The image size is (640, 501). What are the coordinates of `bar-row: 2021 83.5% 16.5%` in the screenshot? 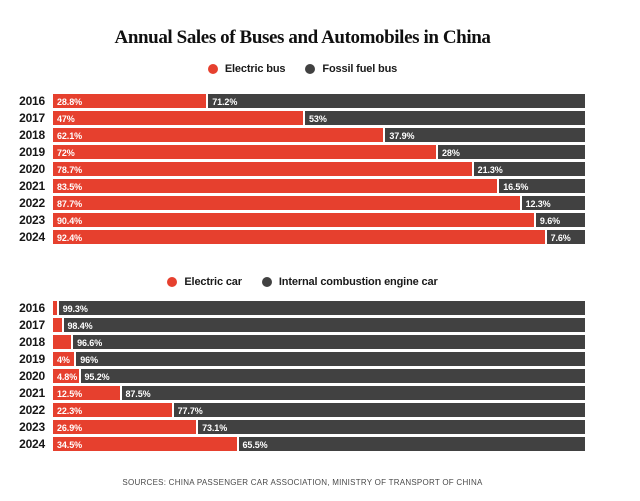 It's located at (292, 186).